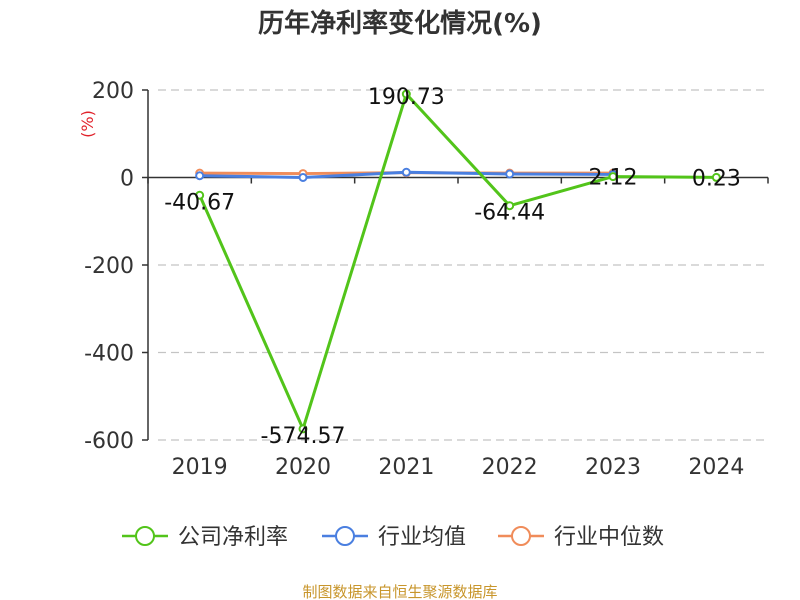 The width and height of the screenshot is (800, 600). Describe the element at coordinates (87, 124) in the screenshot. I see `y-axis-unit-label: (%)` at that location.